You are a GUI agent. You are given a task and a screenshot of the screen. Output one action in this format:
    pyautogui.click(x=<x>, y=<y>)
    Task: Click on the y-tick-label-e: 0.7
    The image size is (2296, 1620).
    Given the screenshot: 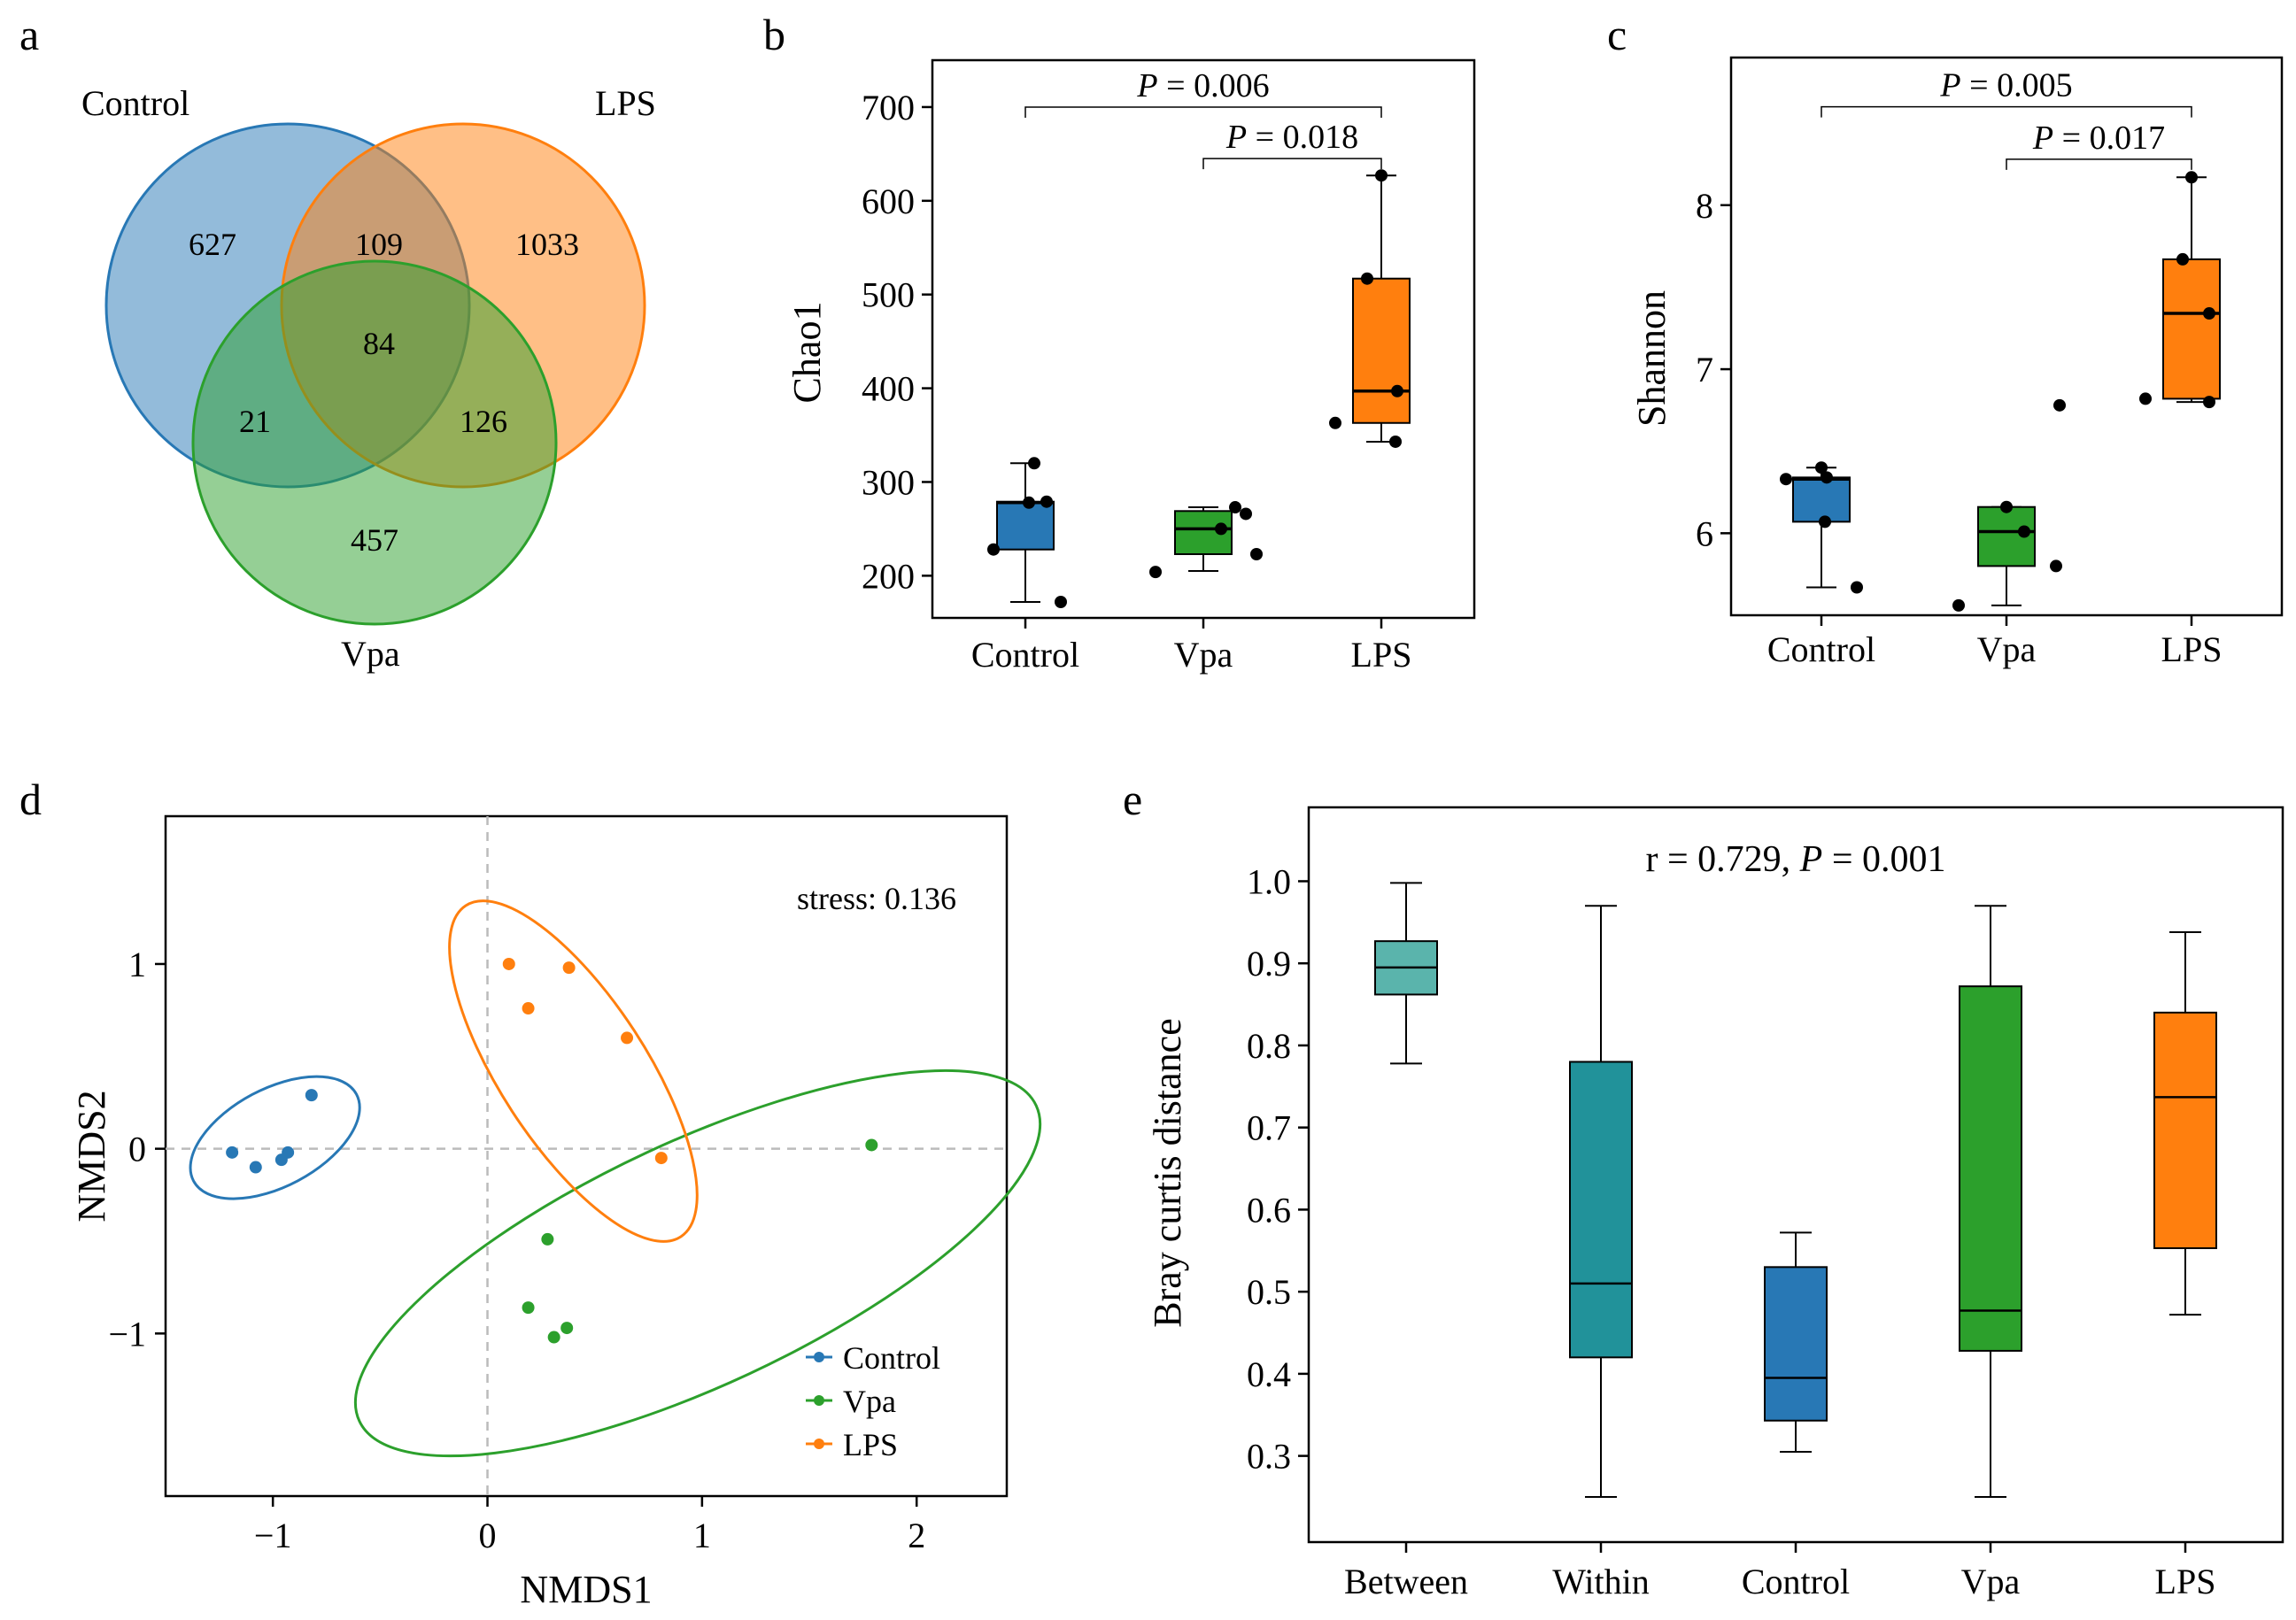 What is the action you would take?
    pyautogui.click(x=1269, y=1128)
    